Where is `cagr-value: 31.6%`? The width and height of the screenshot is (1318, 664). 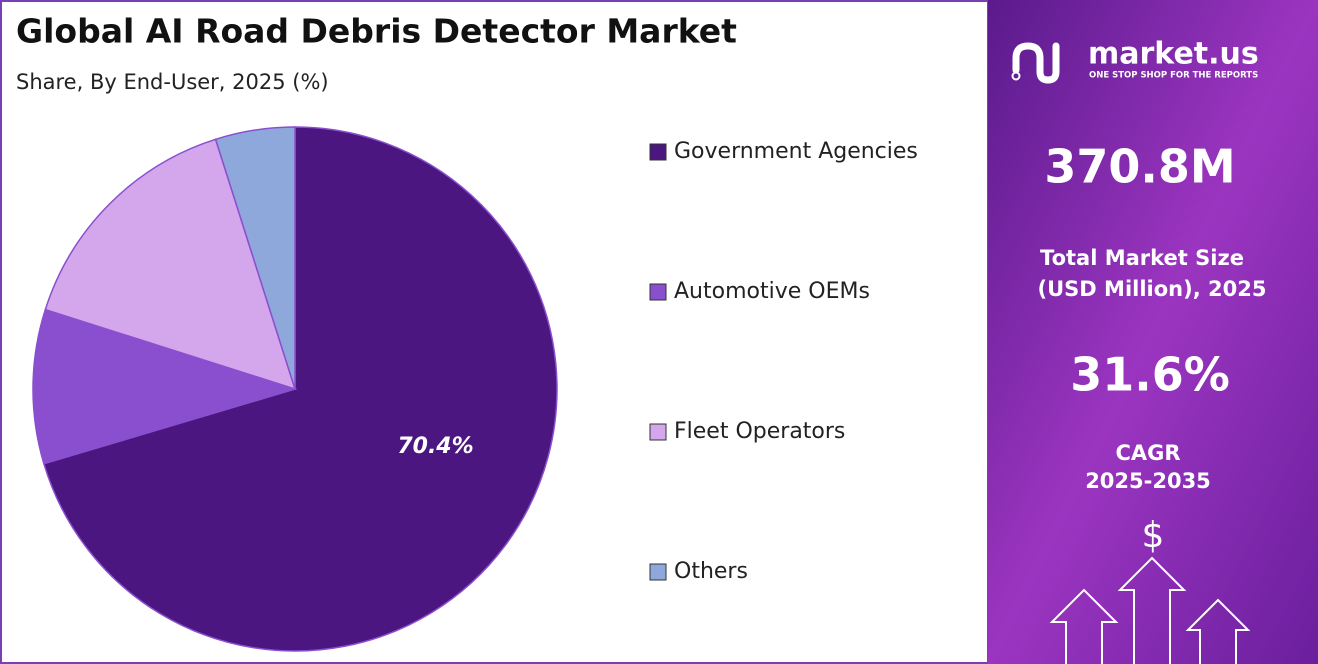
cagr-value: 31.6% is located at coordinates (1150, 375).